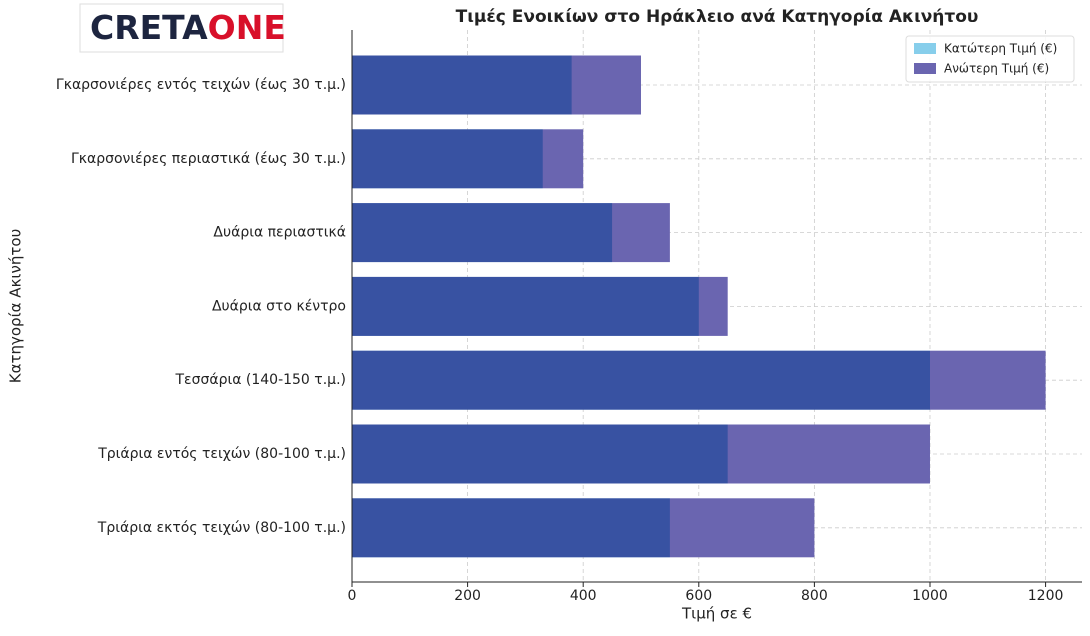 The height and width of the screenshot is (636, 1090). Describe the element at coordinates (221, 454) in the screenshot. I see `y-tick-label: Τριάρια εντός τειχών (80-100 τ.μ.)` at that location.